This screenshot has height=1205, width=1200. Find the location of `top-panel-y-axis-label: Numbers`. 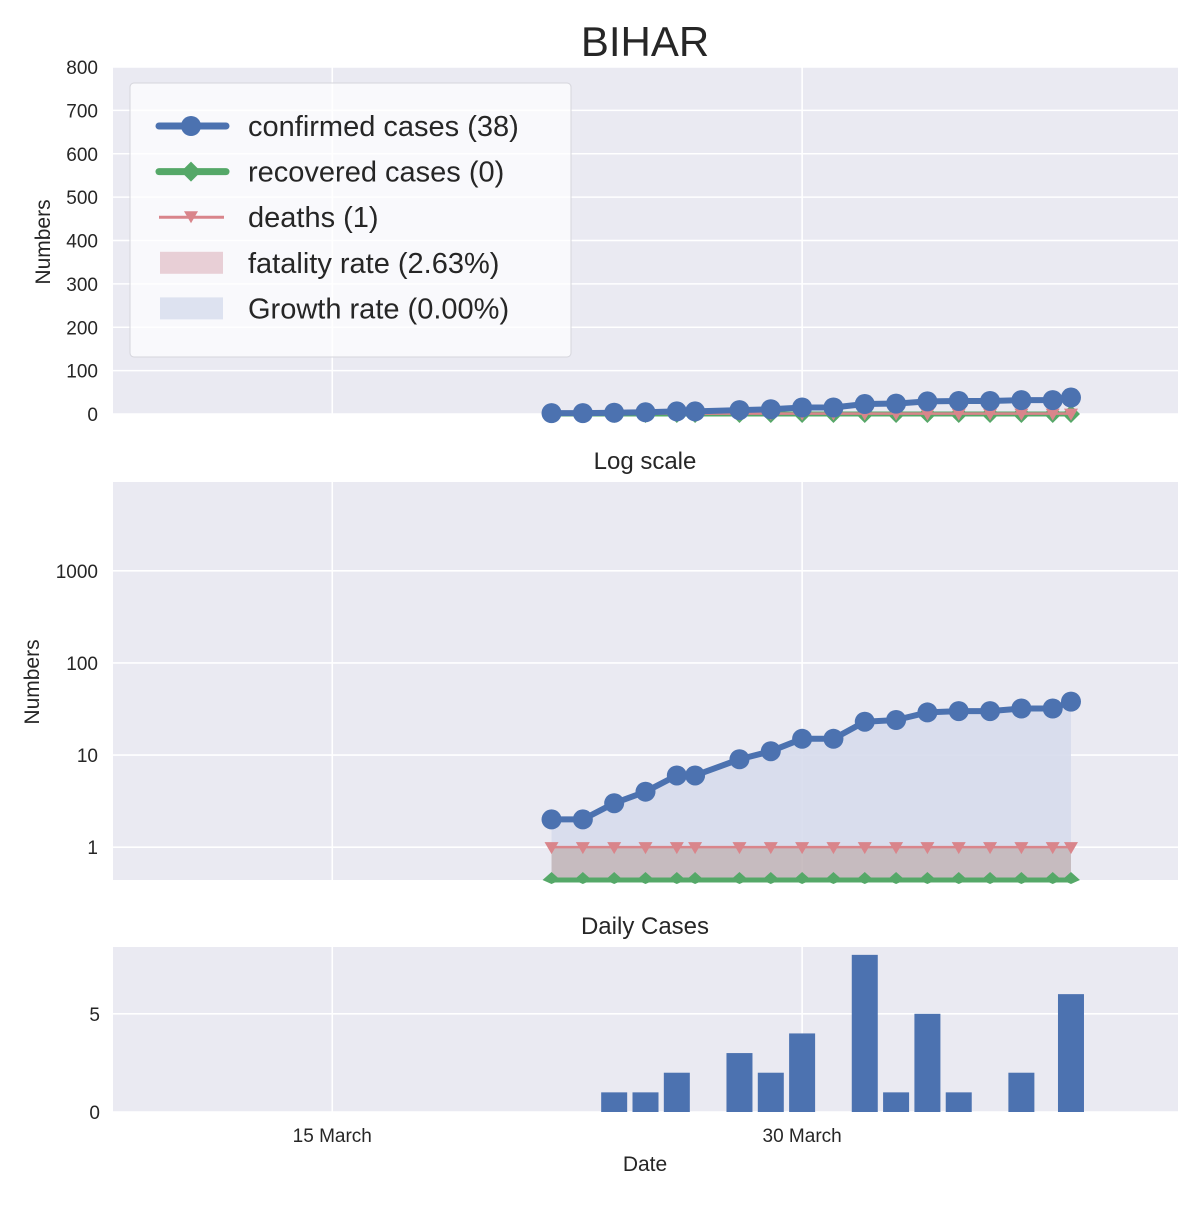

top-panel-y-axis-label: Numbers is located at coordinates (43, 241).